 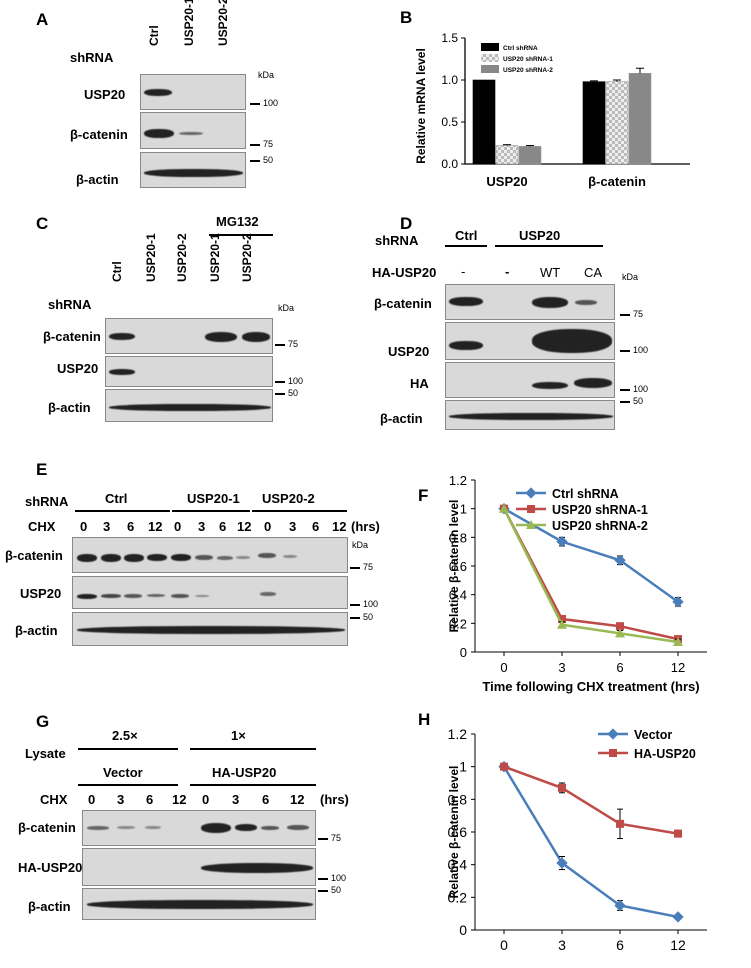 I want to click on lane-label: USP20-1, so click(x=189, y=23).